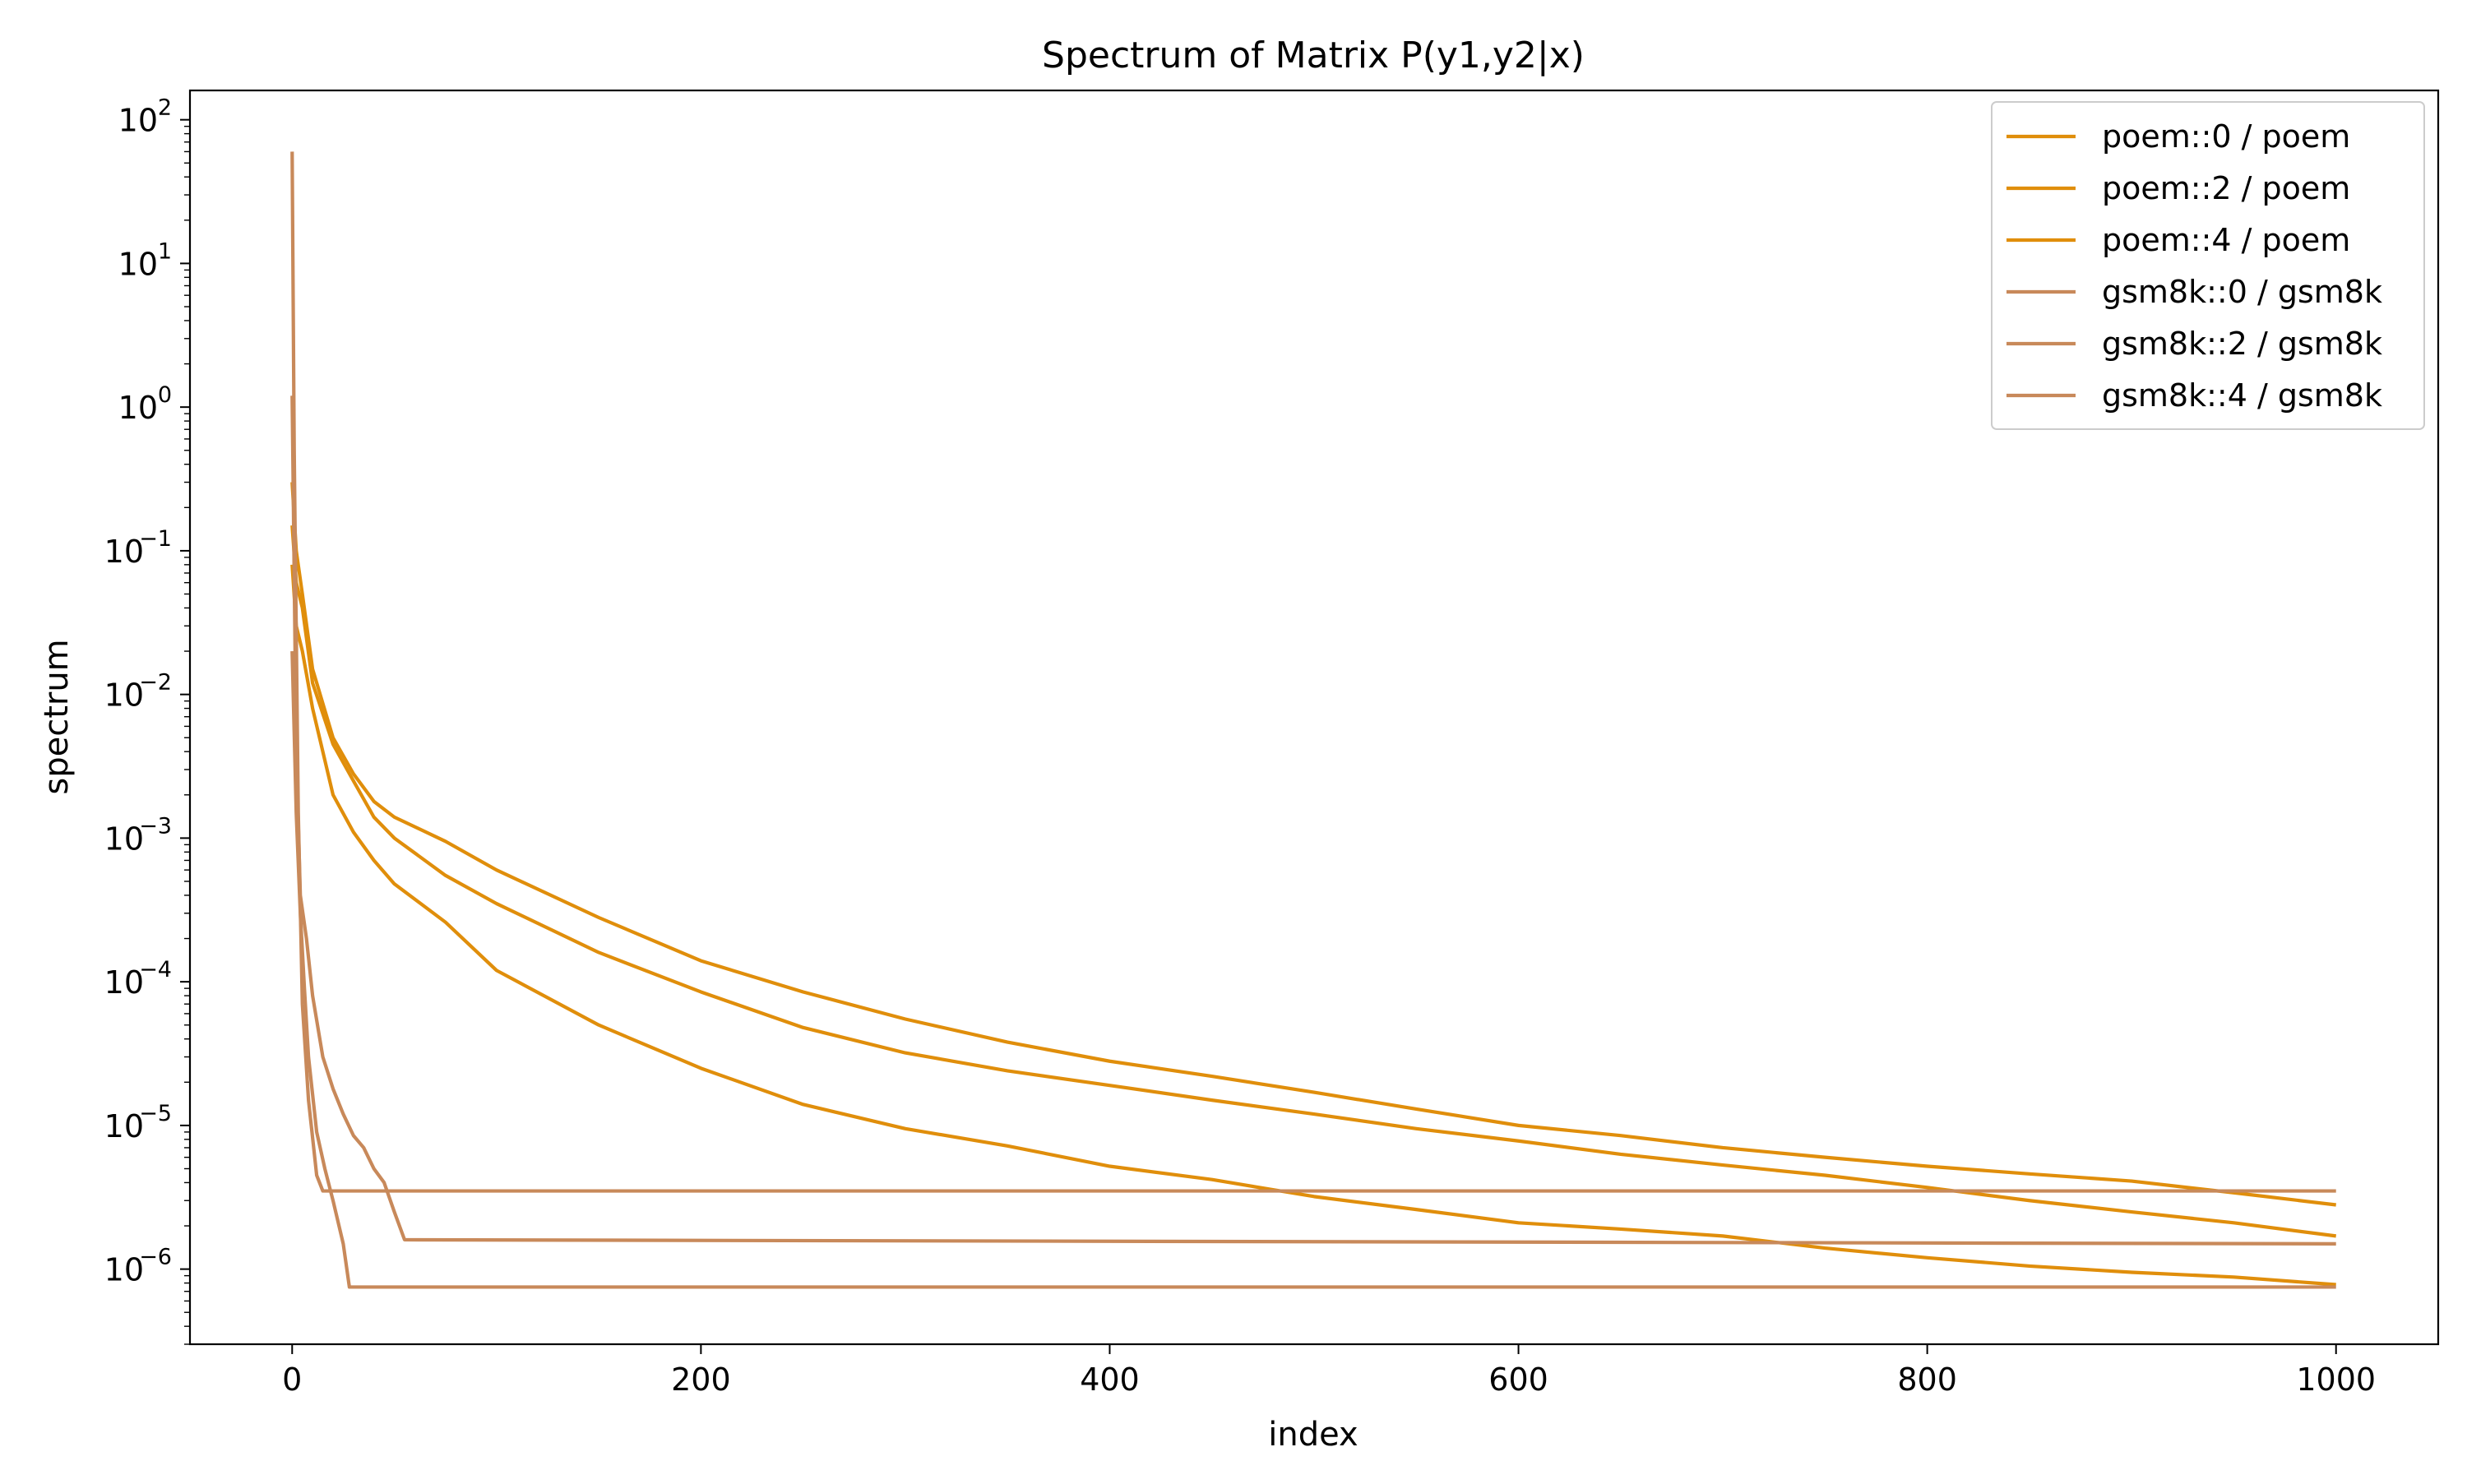  I want to click on legend-label-4: gsm8k::2 / gsm8k, so click(2242, 344).